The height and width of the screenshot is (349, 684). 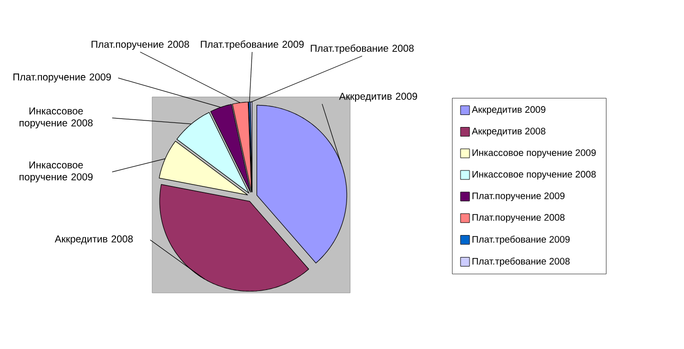 I want to click on slice-label: Плат.поручение 2008, so click(x=141, y=45).